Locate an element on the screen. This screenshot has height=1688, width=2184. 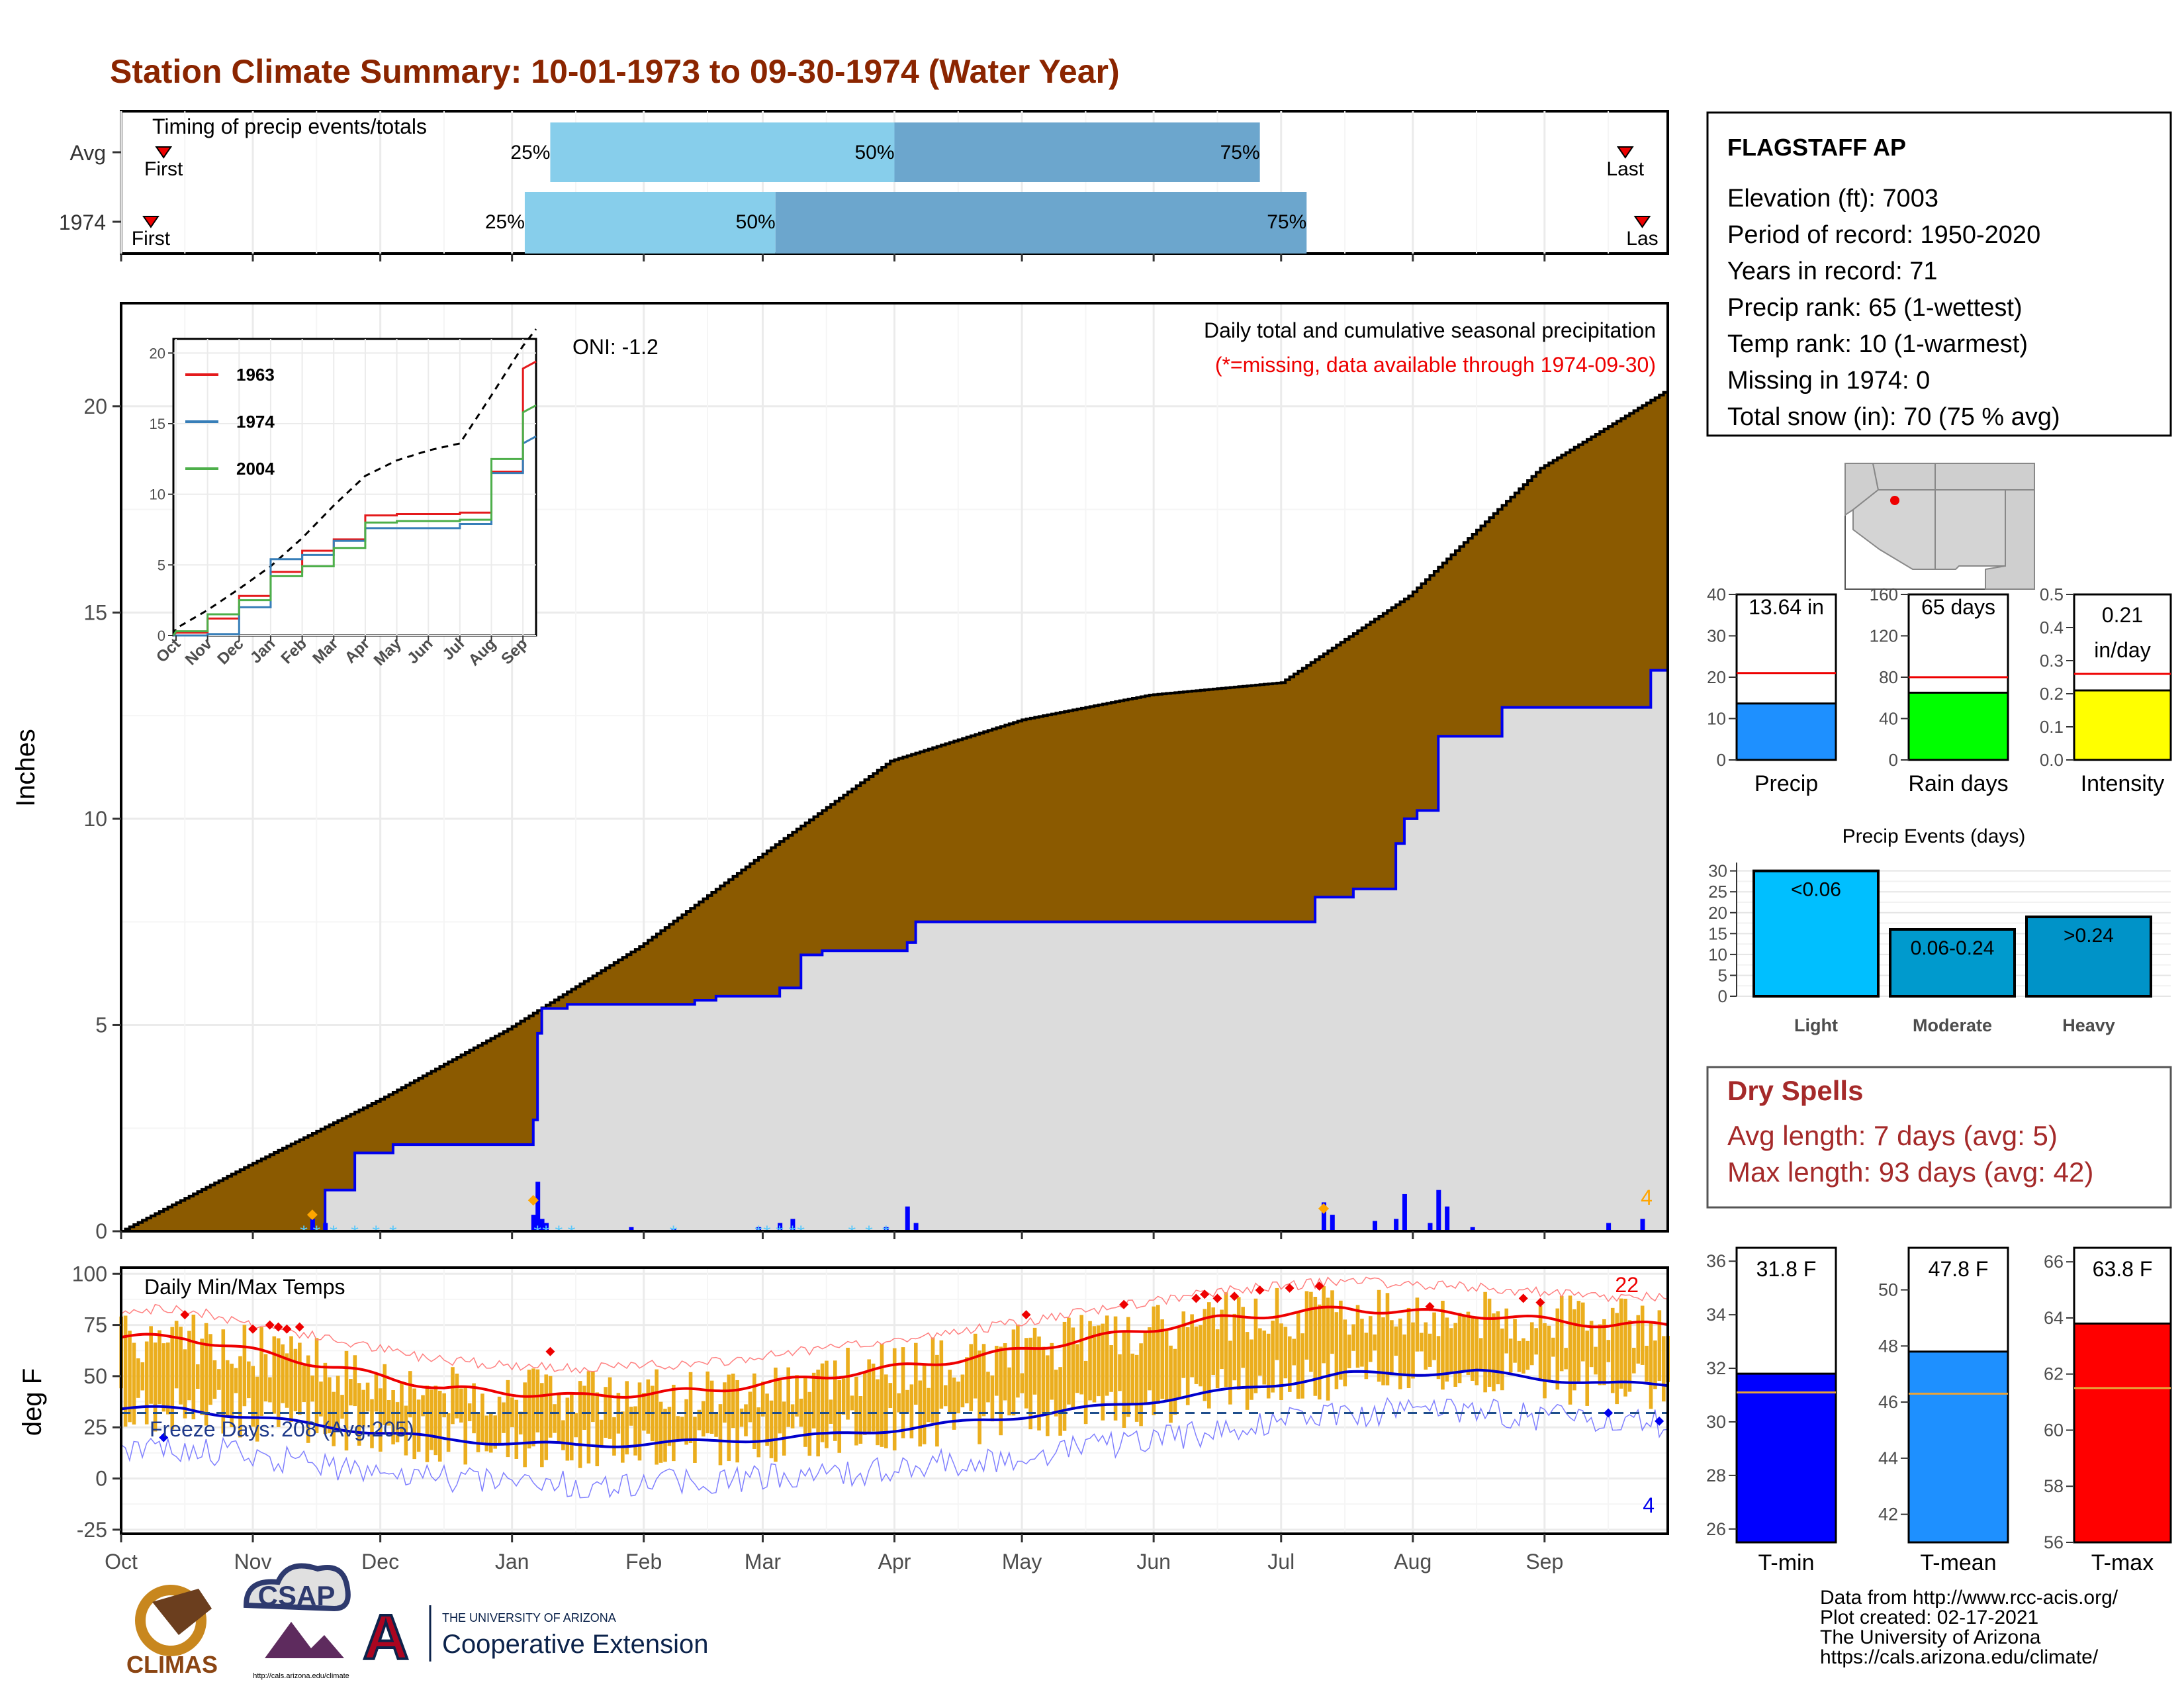
temp-summary-value is located at coordinates (2122, 1433).